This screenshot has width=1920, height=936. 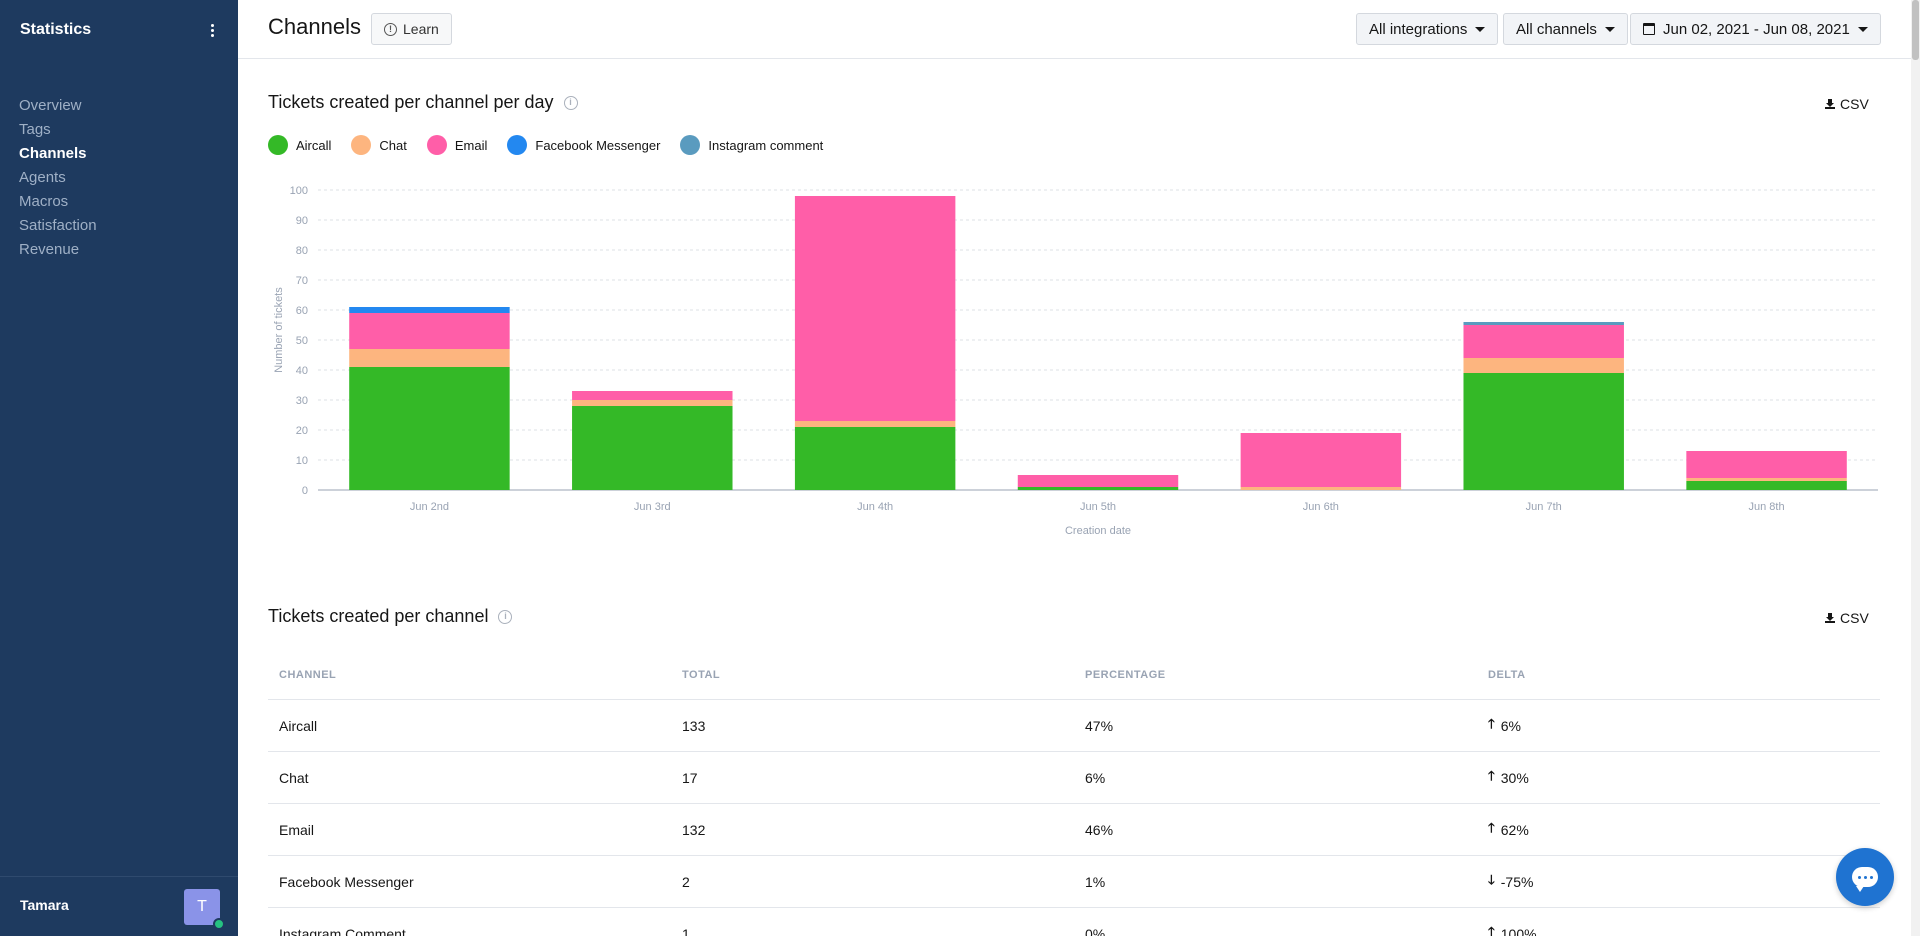 What do you see at coordinates (49, 249) in the screenshot?
I see `sidebar-item-revenue: Revenue` at bounding box center [49, 249].